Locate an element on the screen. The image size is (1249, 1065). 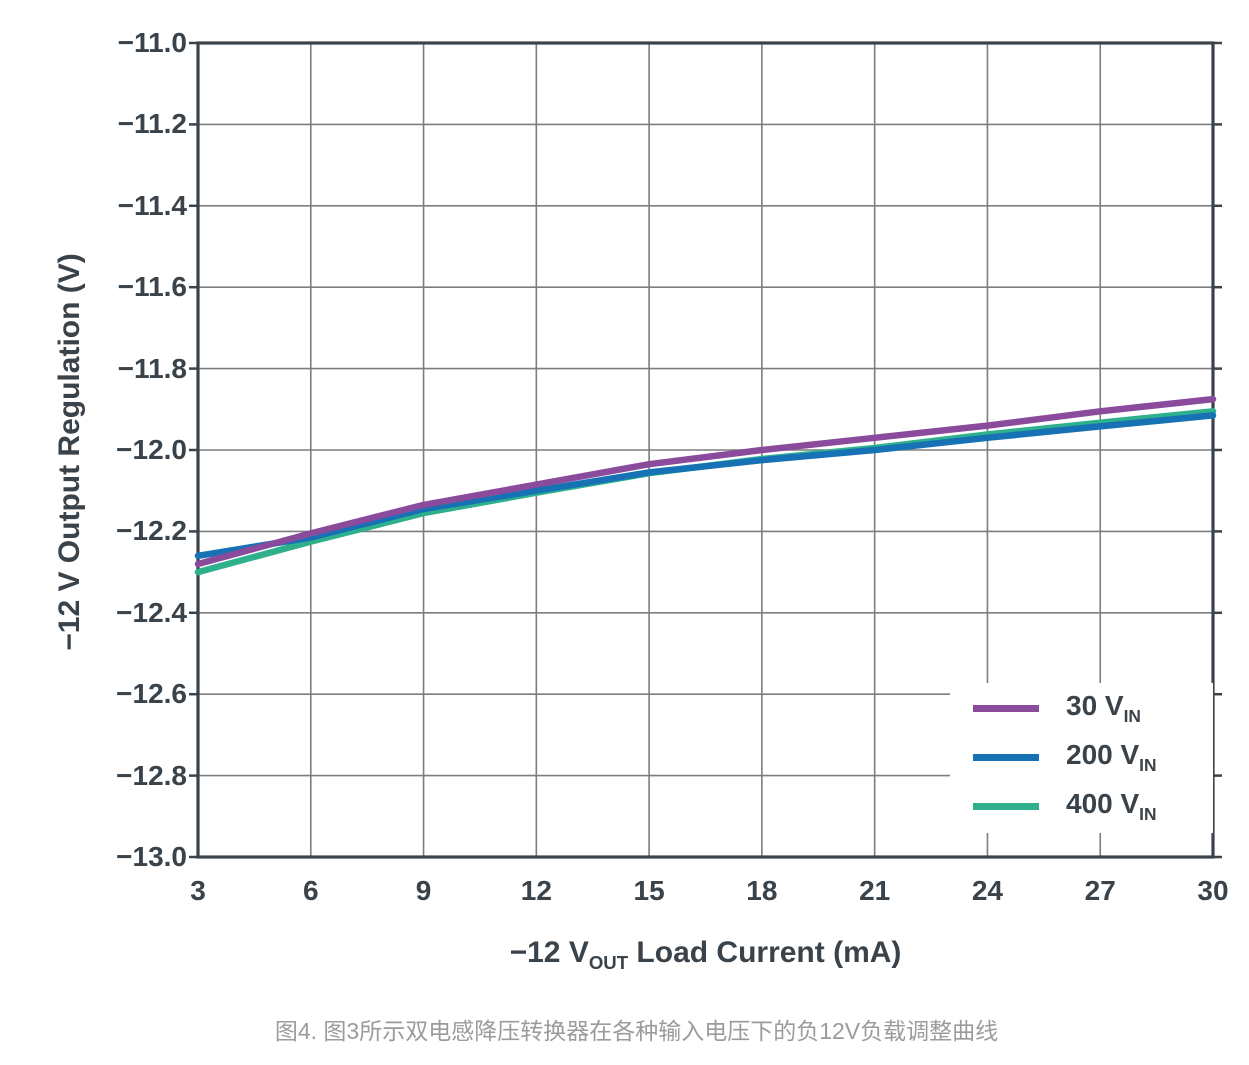
x-tick-label: 6 is located at coordinates (310, 890).